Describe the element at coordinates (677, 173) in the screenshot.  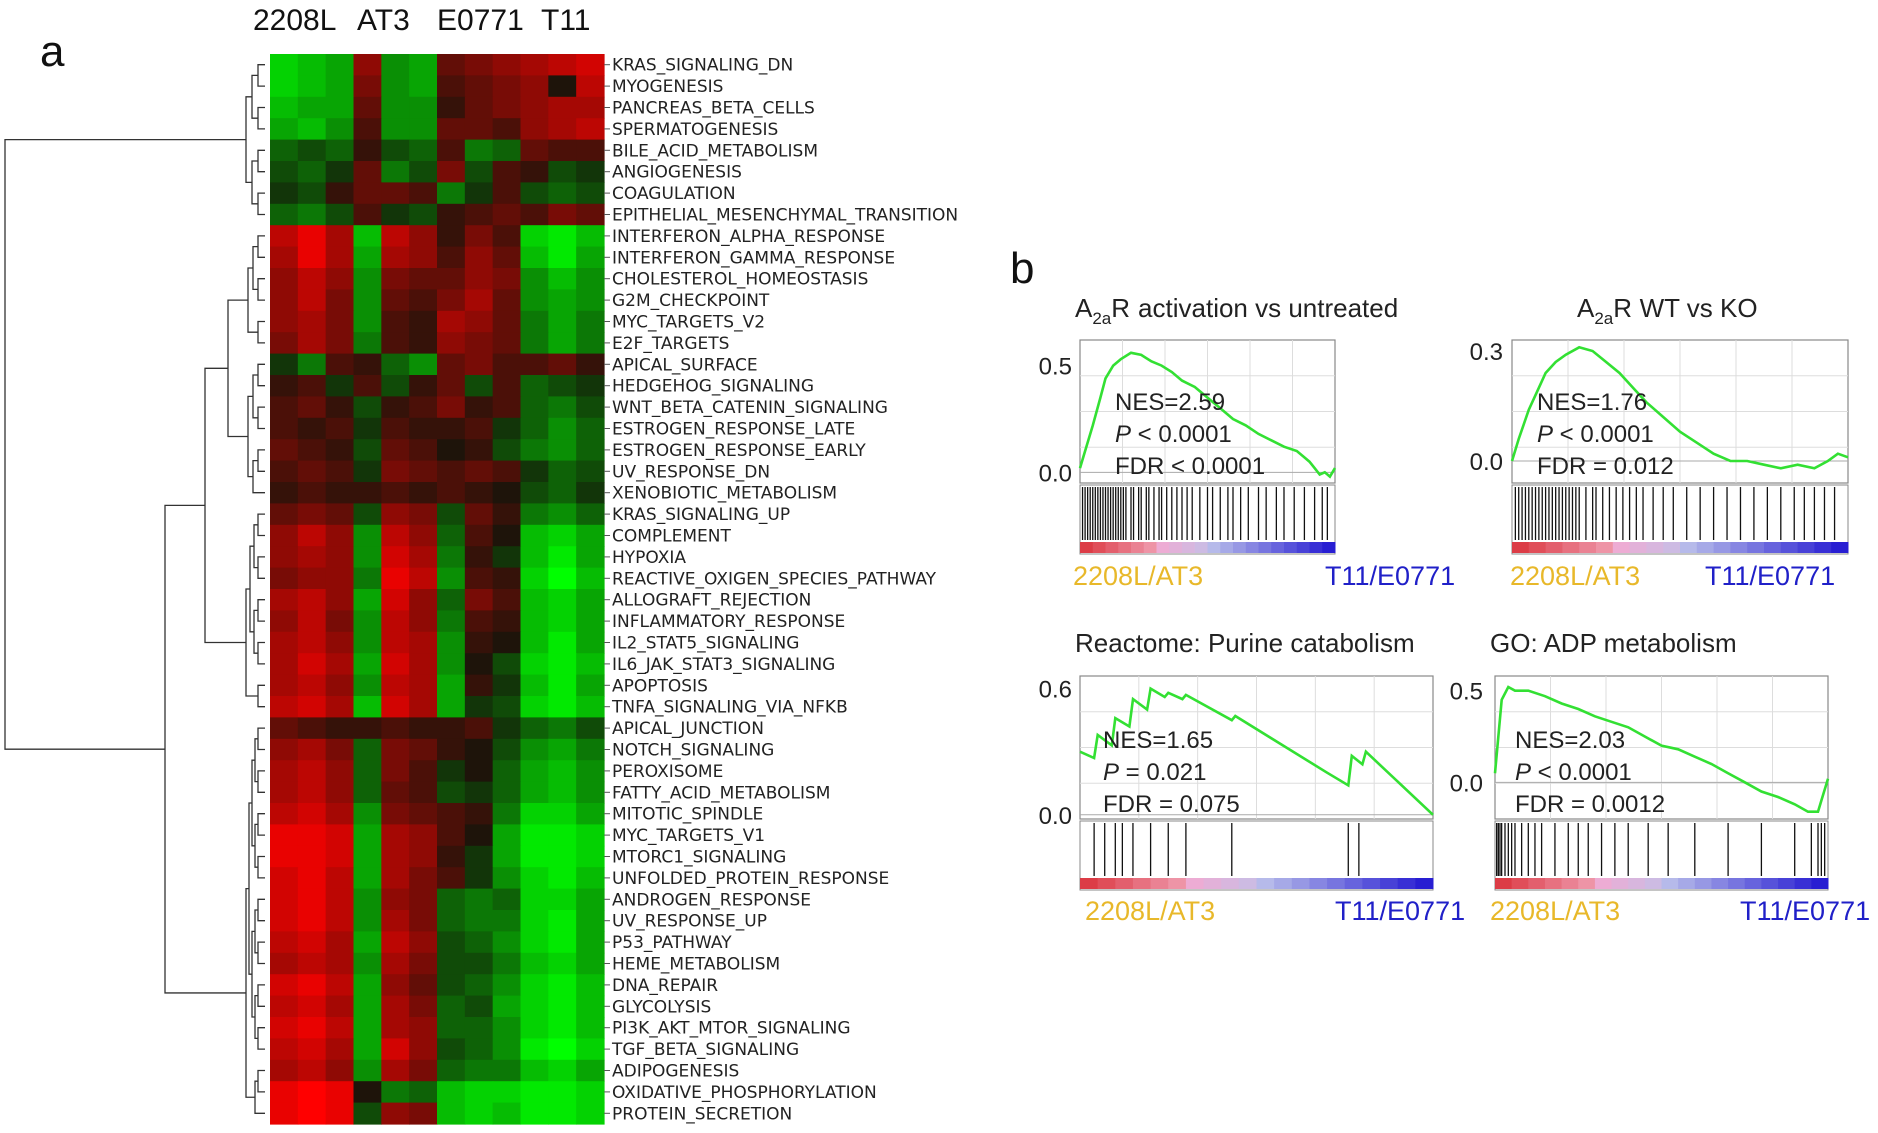
I see `heatmap-row-label: ANGIOGENESIS` at that location.